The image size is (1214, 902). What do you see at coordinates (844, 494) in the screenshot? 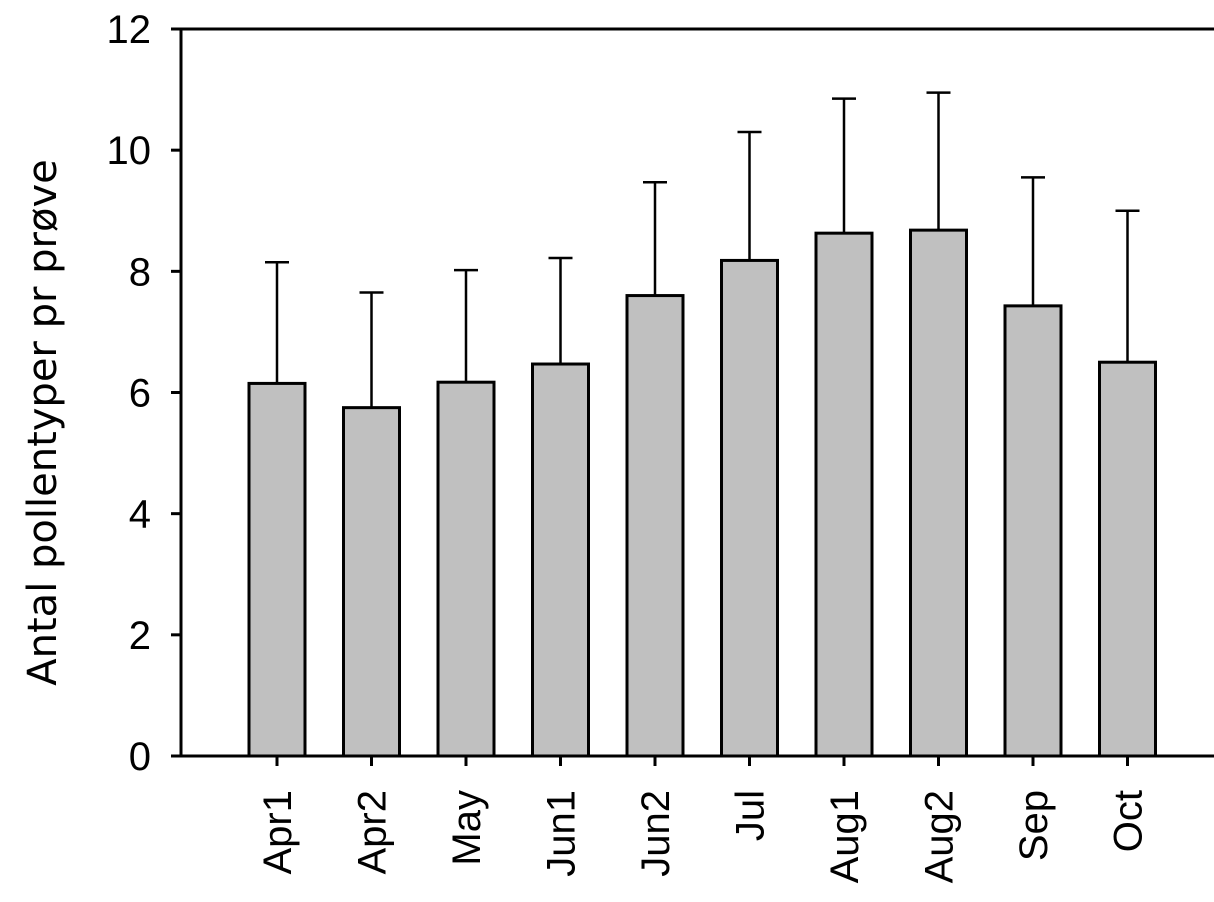
I see `bar-aug1` at bounding box center [844, 494].